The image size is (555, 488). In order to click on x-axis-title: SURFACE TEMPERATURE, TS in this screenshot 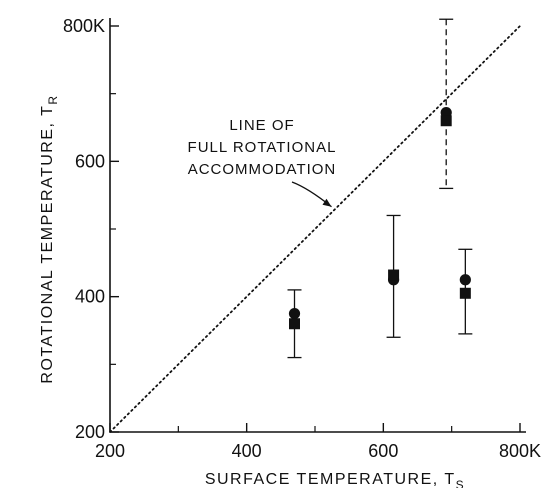, I will do `click(335, 479)`.